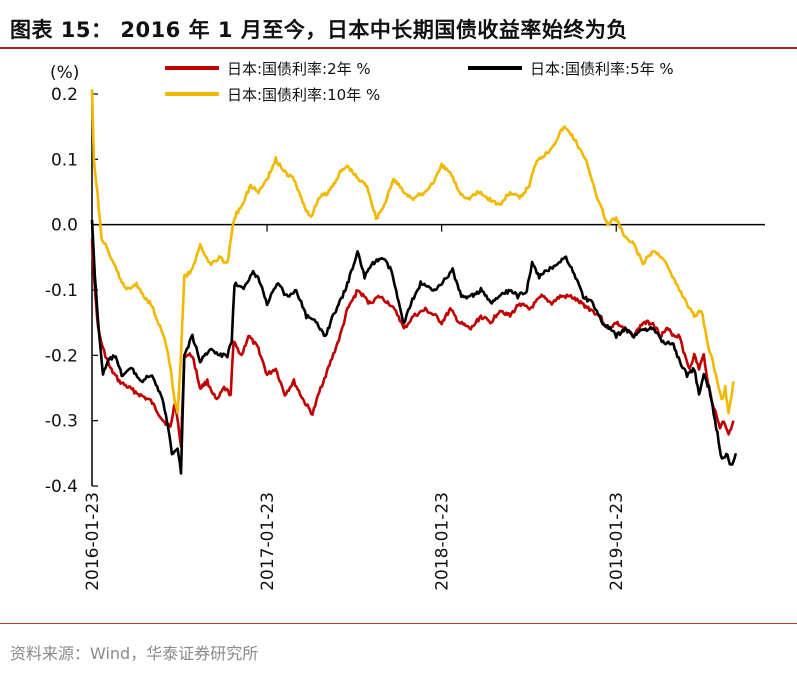  What do you see at coordinates (64, 73) in the screenshot?
I see `y-axis-label: (%)` at bounding box center [64, 73].